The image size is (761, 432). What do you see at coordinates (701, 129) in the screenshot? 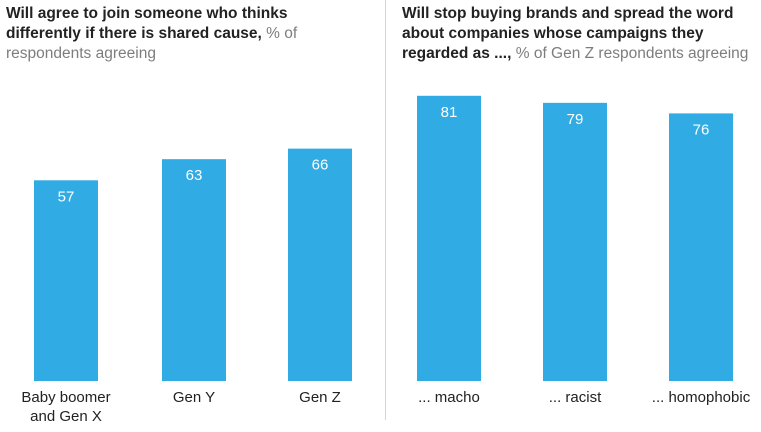
I see `right-bar-value-2: 76` at bounding box center [701, 129].